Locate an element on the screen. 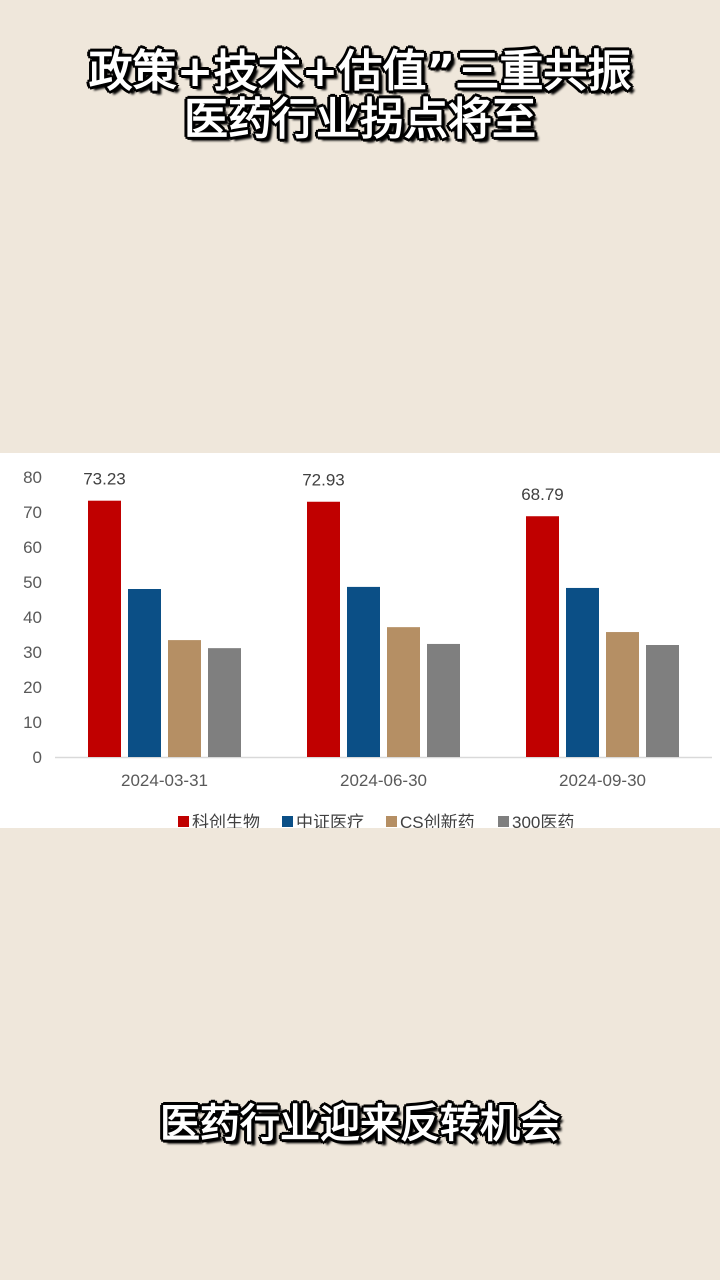 This screenshot has width=720, height=1280. data-label: 73.23 is located at coordinates (104, 479).